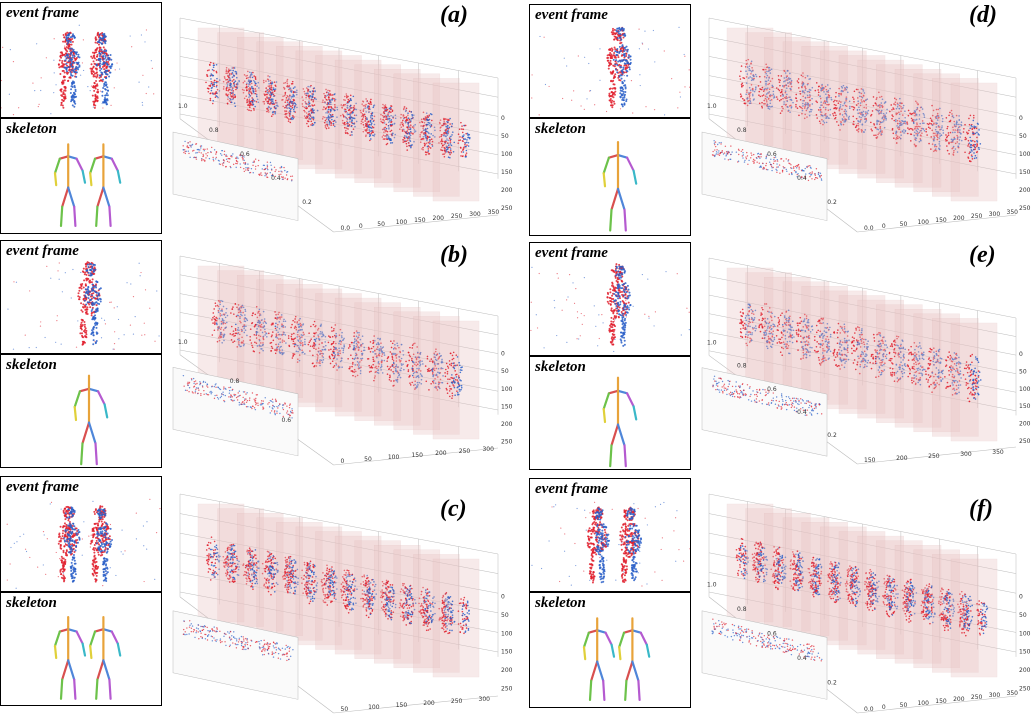 The width and height of the screenshot is (1031, 723). I want to click on event-volume-plot: 50 100 150 200 250 300 0 50 100 150 200 250, so click(340, 598).